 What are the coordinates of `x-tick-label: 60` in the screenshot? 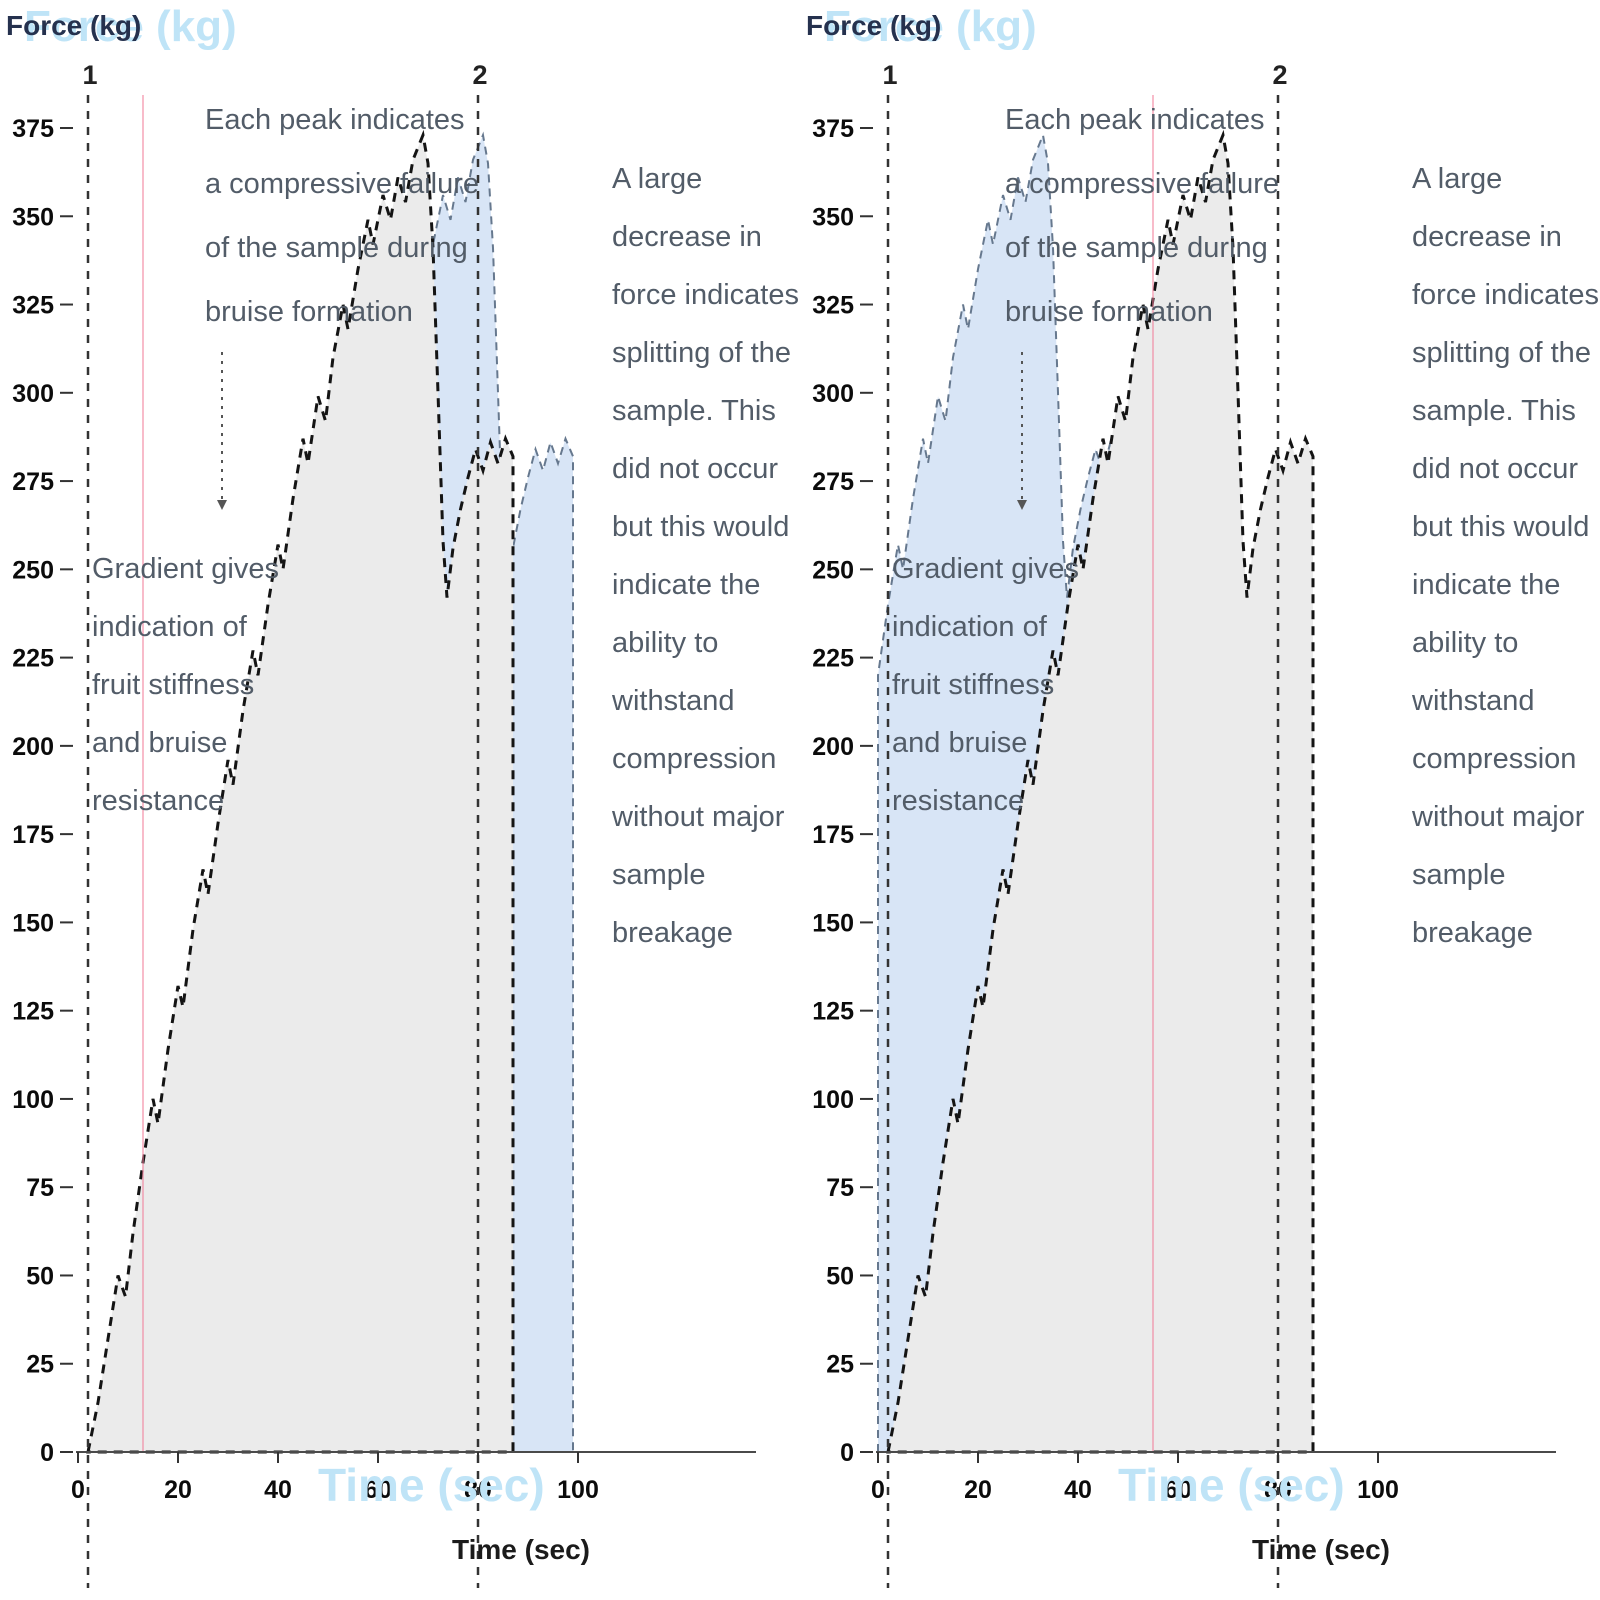 It's located at (1178, 1490).